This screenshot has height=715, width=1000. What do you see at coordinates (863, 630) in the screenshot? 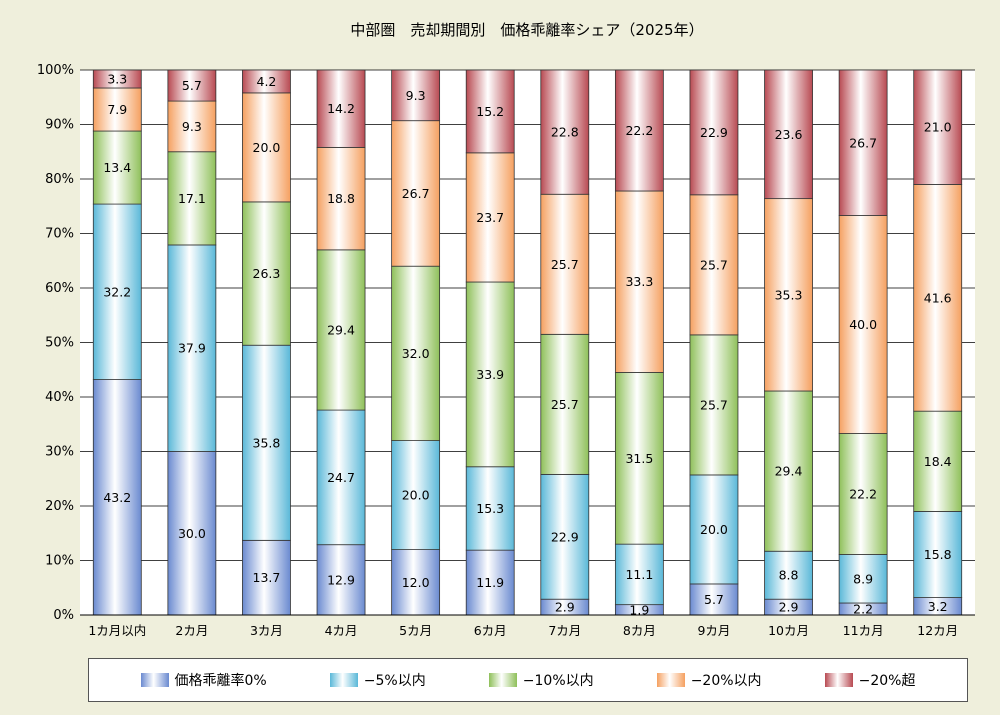
I see `x-tick-label: 11カ月` at bounding box center [863, 630].